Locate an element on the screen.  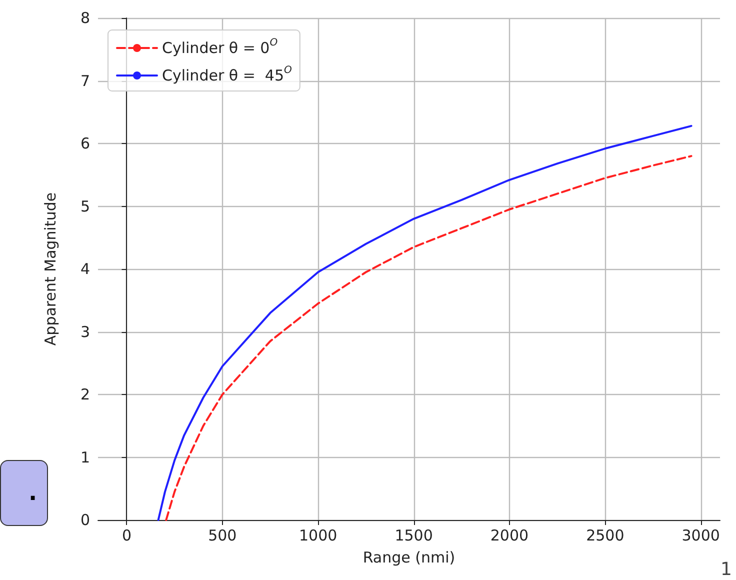
y-tick-label: 1 is located at coordinates (85, 457).